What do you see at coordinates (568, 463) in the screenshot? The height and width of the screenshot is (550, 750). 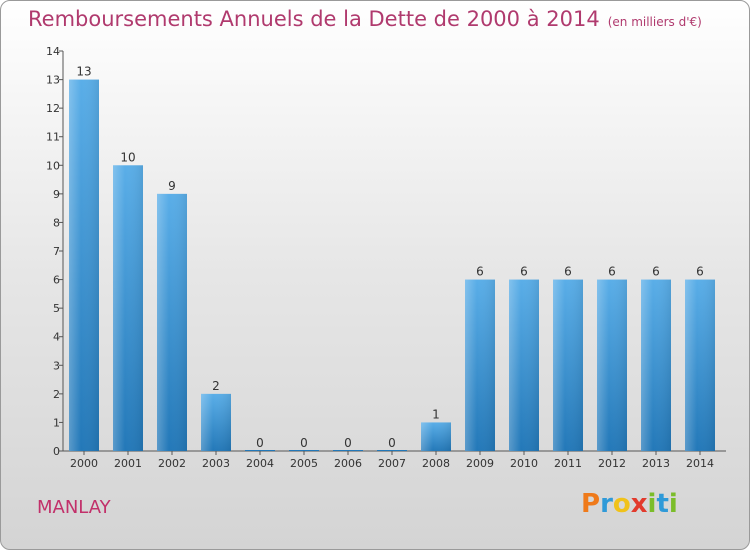 I see `x-tick-label: 2011` at bounding box center [568, 463].